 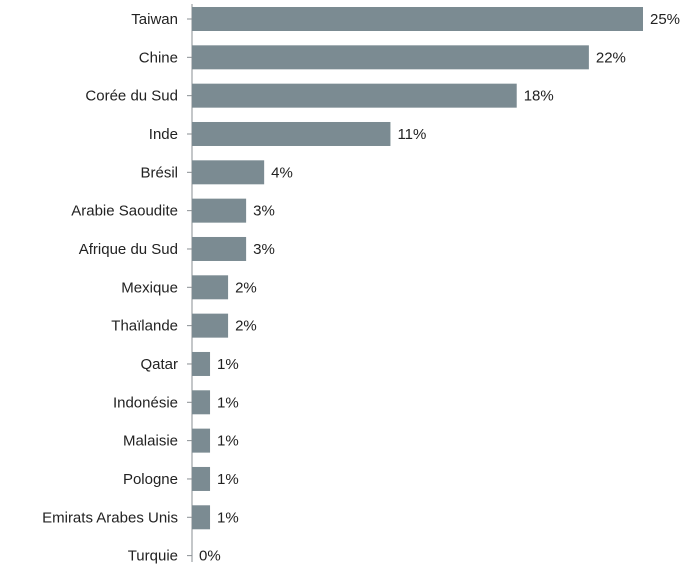 I want to click on value-label: 0%, so click(x=210, y=556).